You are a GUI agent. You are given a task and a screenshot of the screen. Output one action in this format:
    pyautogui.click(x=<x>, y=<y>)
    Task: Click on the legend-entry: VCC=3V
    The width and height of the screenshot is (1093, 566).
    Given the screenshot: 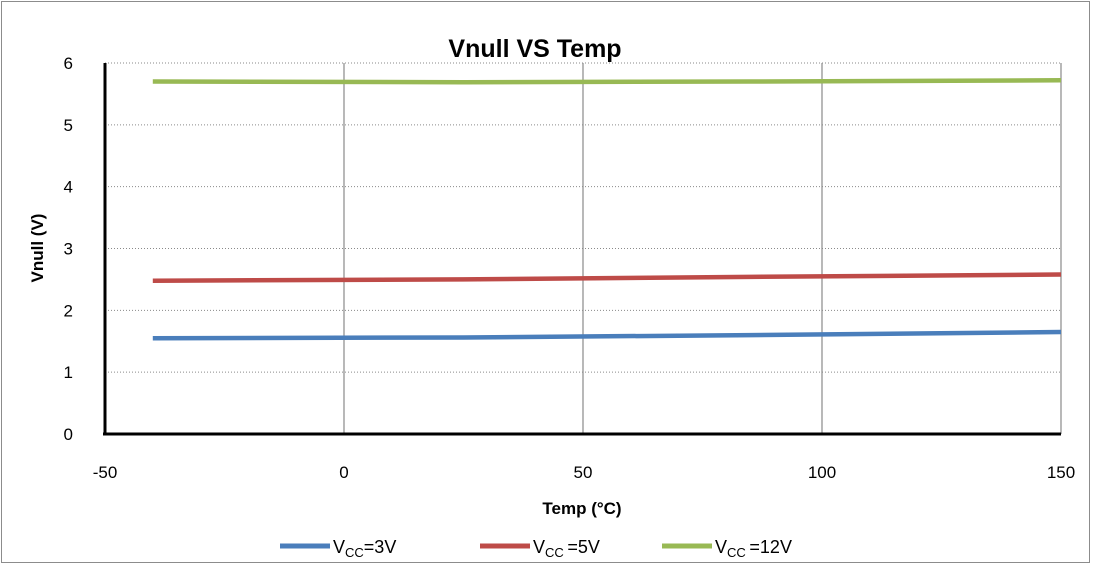 What is the action you would take?
    pyautogui.click(x=364, y=548)
    